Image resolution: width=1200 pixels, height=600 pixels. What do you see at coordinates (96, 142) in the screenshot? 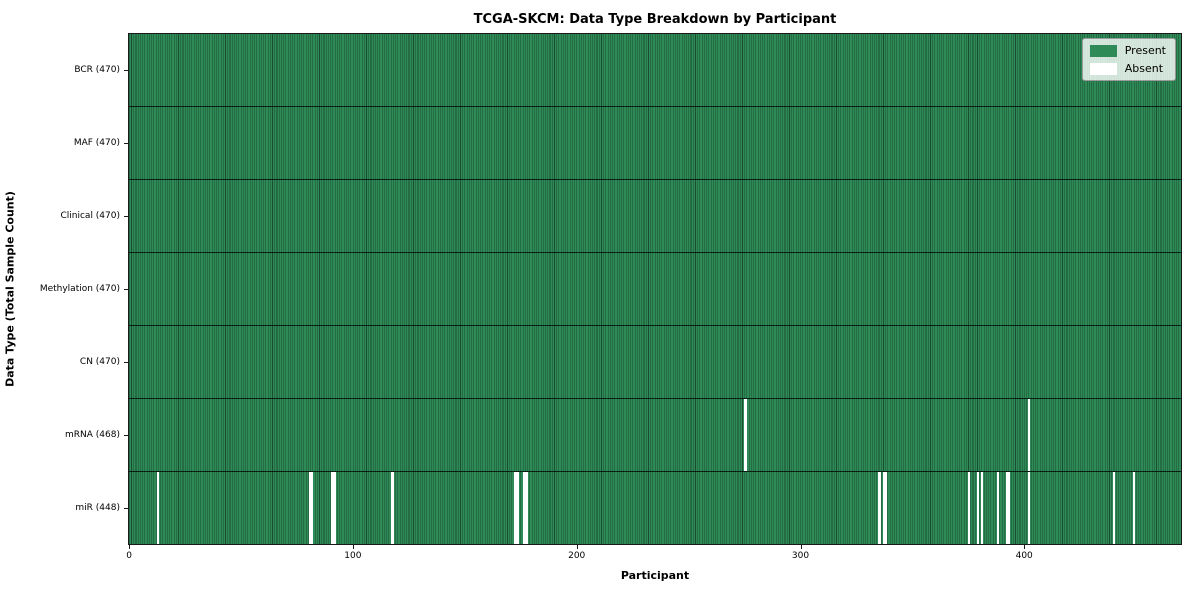
I see `ytick-label-maf: MAF (470)` at bounding box center [96, 142].